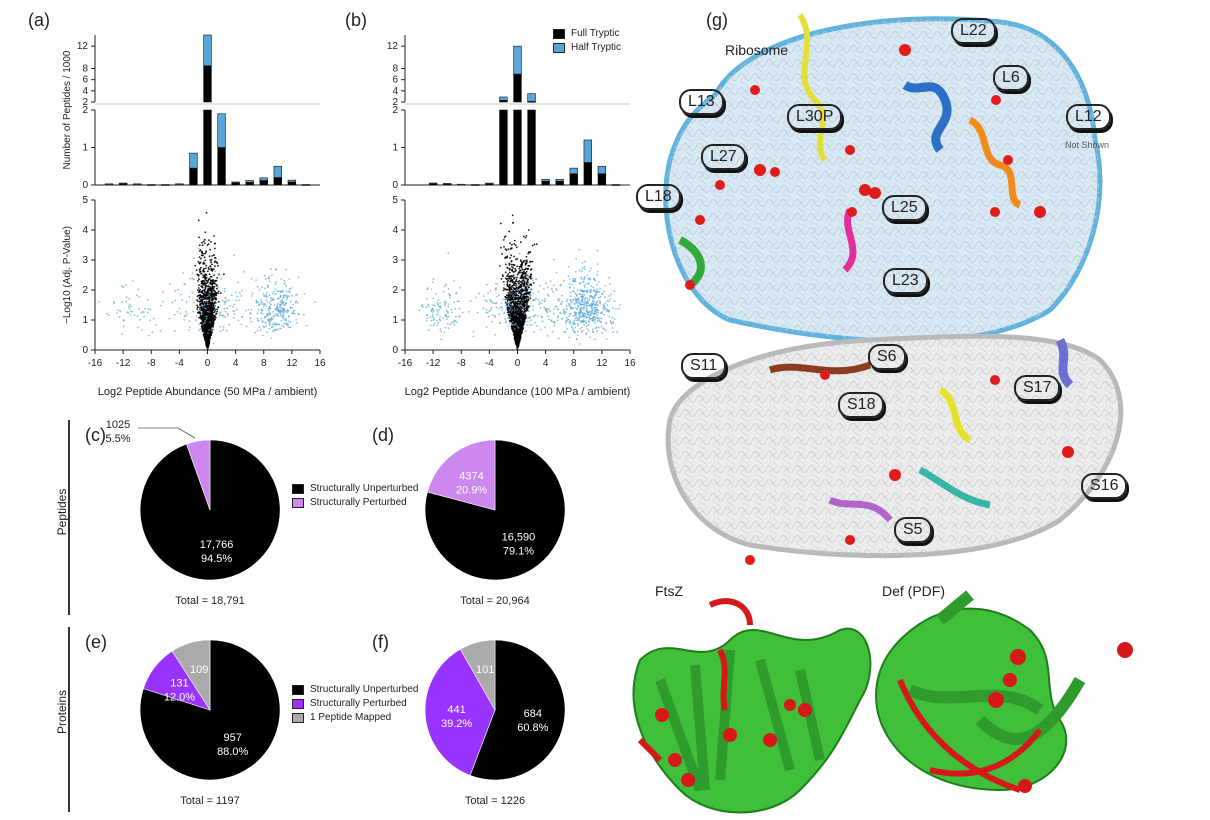  What do you see at coordinates (518, 552) in the screenshot?
I see `pie-slice-percent: 79.1%` at bounding box center [518, 552].